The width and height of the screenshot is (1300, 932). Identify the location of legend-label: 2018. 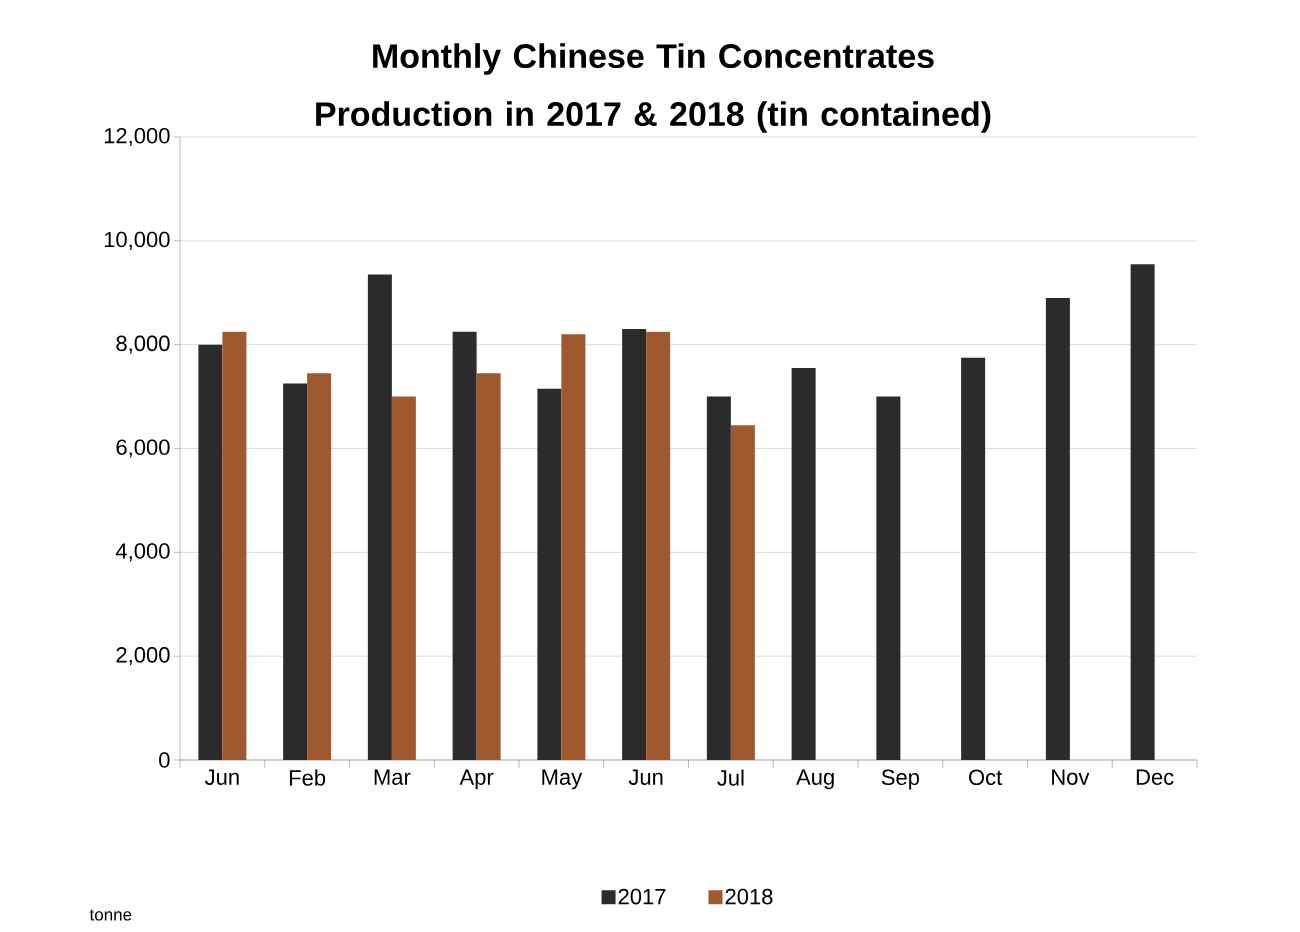
(749, 896).